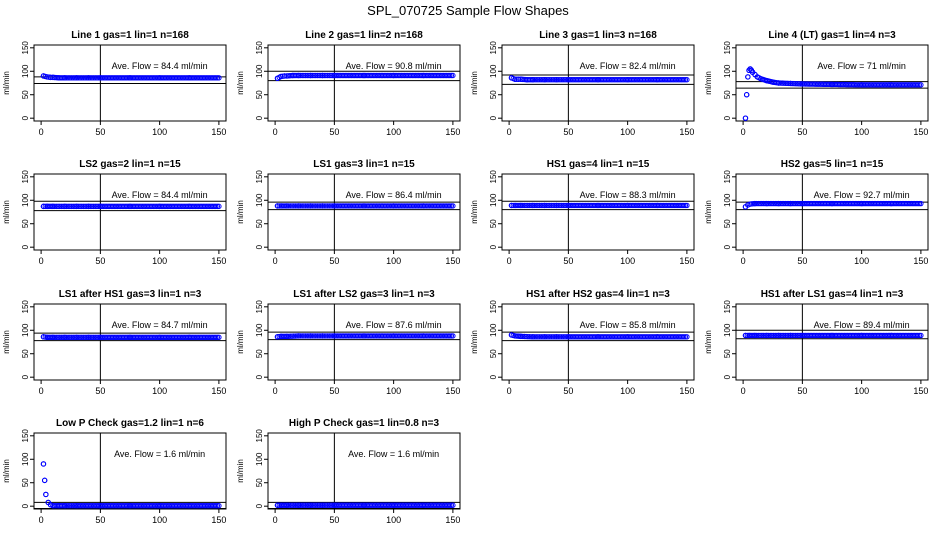 Image resolution: width=936 pixels, height=540 pixels. I want to click on average-flow-annotation: Ave. Flow = 86.4 ml/min, so click(394, 195).